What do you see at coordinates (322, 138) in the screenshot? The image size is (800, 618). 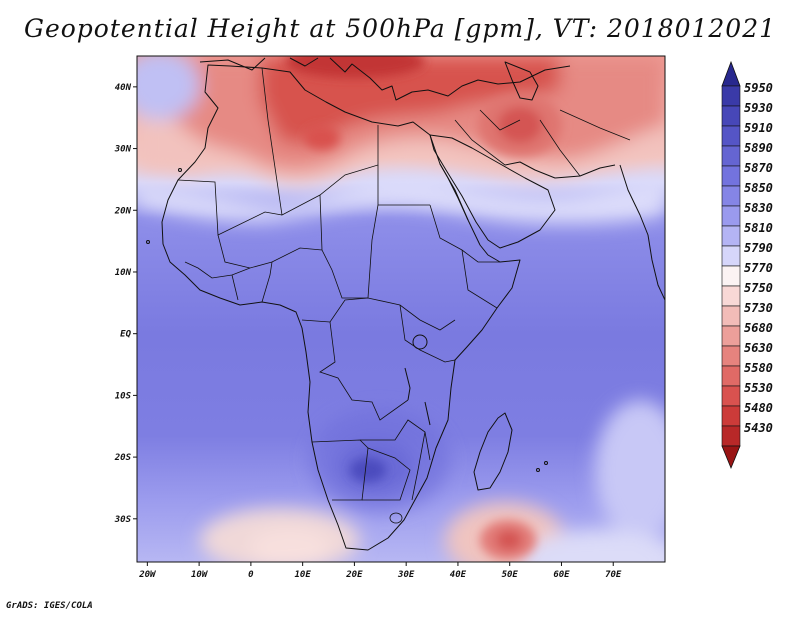 I see `field-low-algeria` at bounding box center [322, 138].